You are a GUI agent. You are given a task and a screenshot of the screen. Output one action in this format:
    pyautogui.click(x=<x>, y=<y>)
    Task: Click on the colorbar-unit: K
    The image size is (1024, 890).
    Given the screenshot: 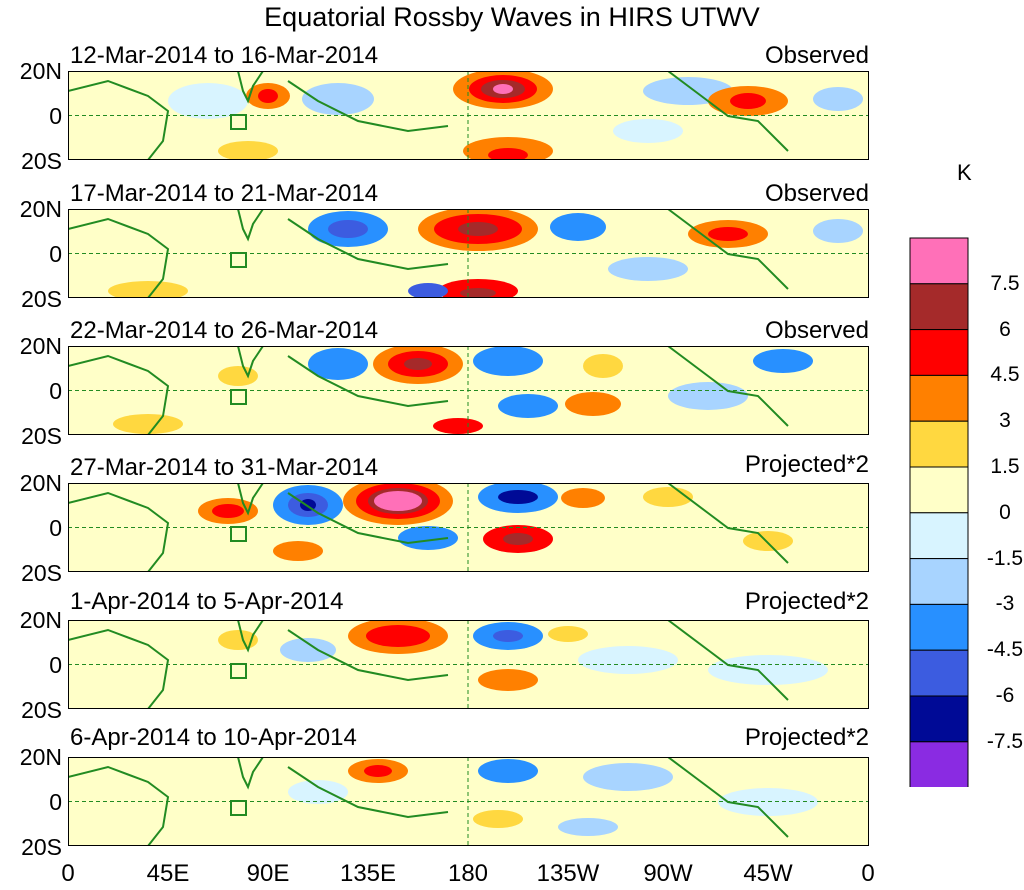 What is the action you would take?
    pyautogui.click(x=964, y=172)
    